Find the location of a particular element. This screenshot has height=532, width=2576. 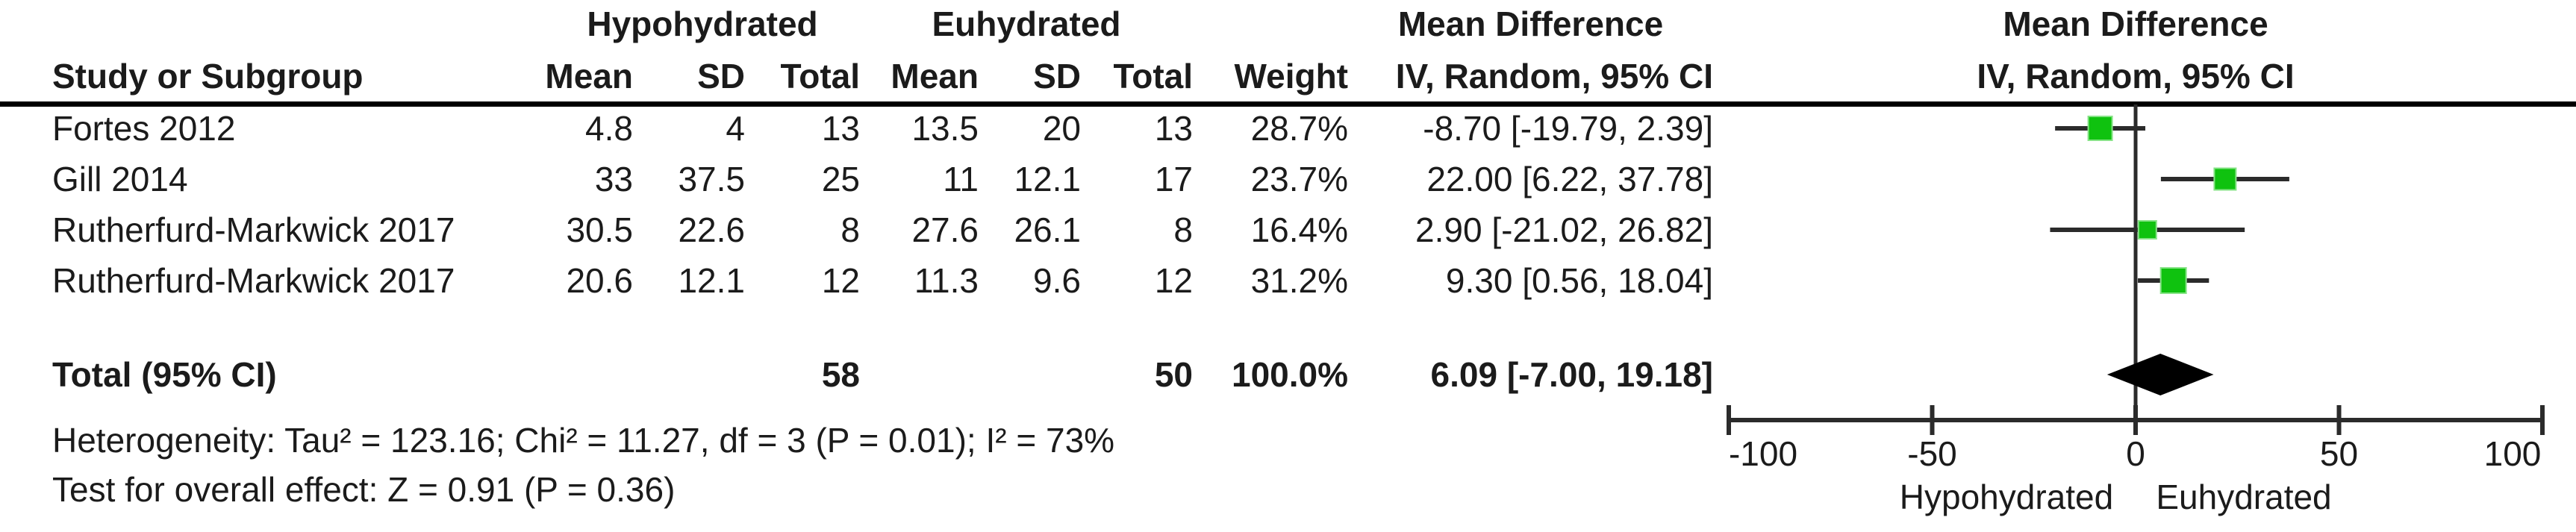

total-label: Total (95% CI) is located at coordinates (164, 374).